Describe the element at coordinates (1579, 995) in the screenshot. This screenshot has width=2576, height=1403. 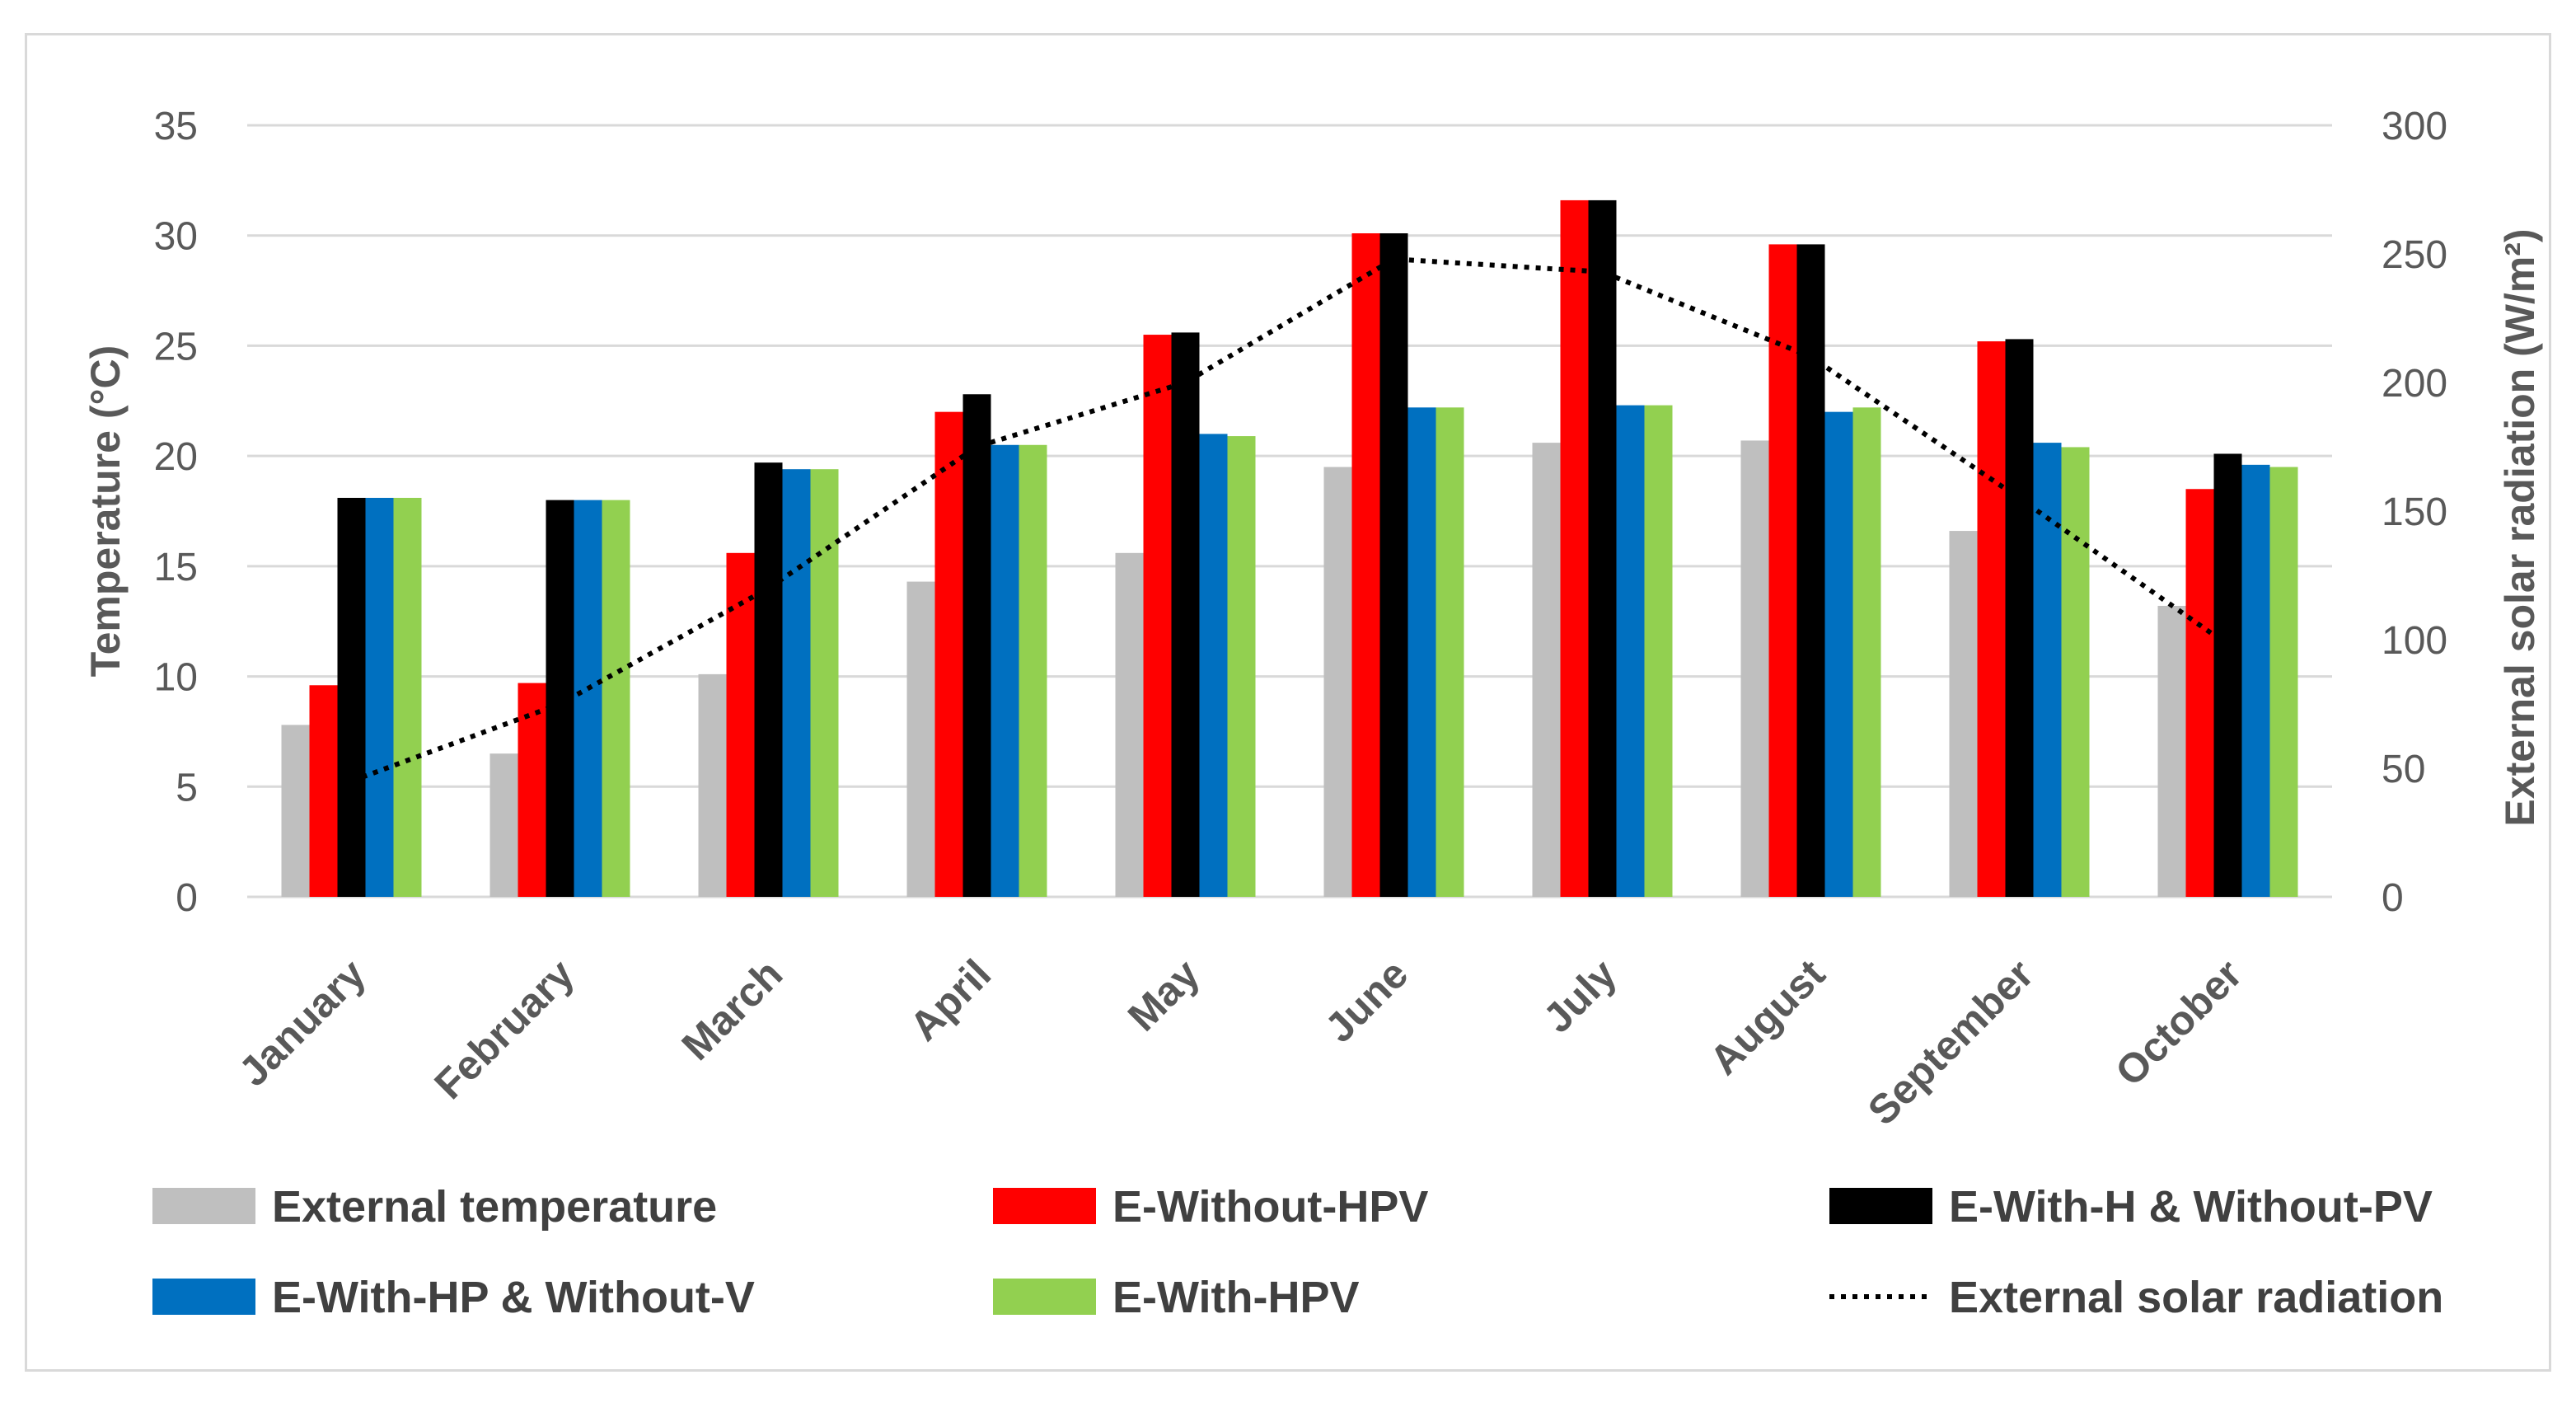
I see `category-label: July` at that location.